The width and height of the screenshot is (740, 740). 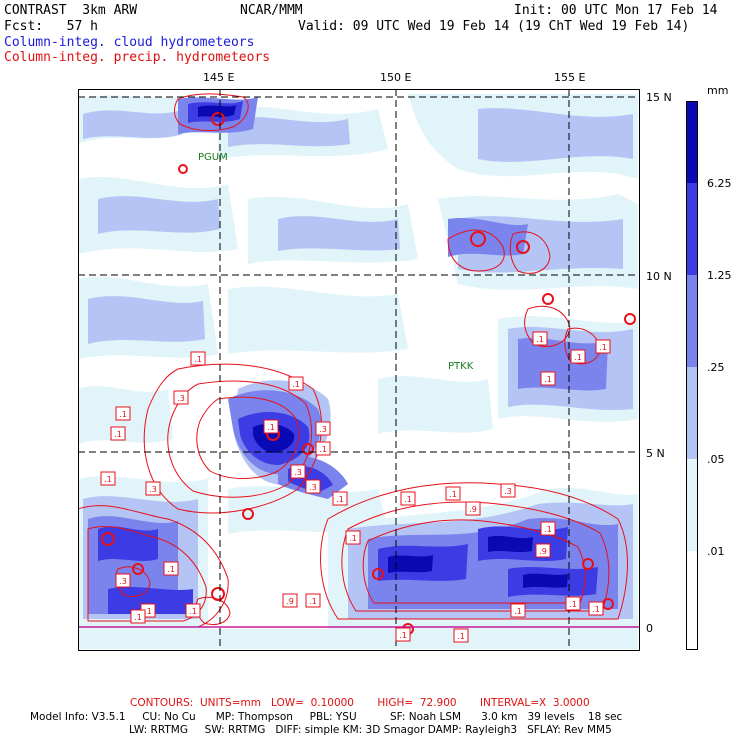 What do you see at coordinates (570, 77) in the screenshot?
I see `lon-label-155: 155 E` at bounding box center [570, 77].